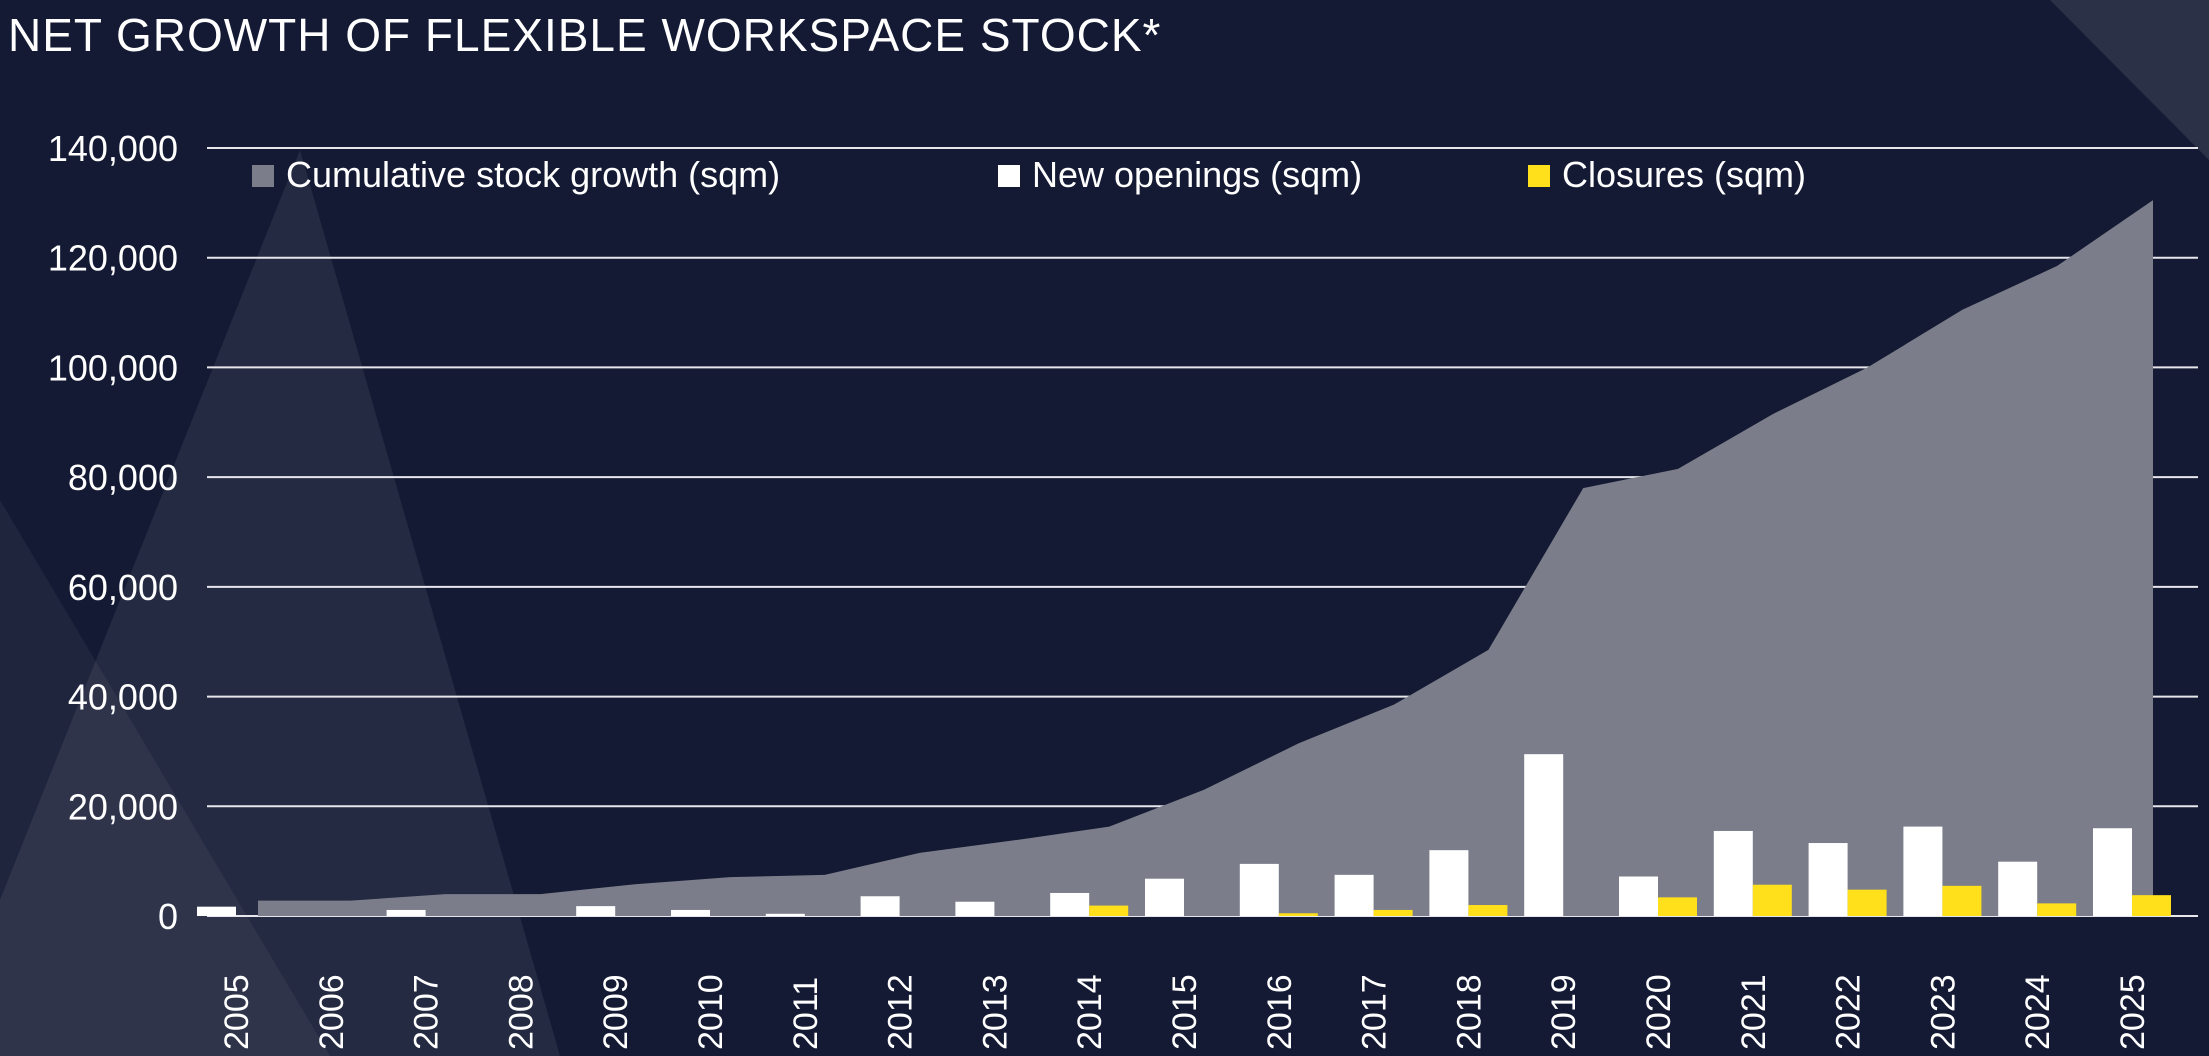 This screenshot has height=1056, width=2209. I want to click on x-tick-group: 2009, so click(616, 1012).